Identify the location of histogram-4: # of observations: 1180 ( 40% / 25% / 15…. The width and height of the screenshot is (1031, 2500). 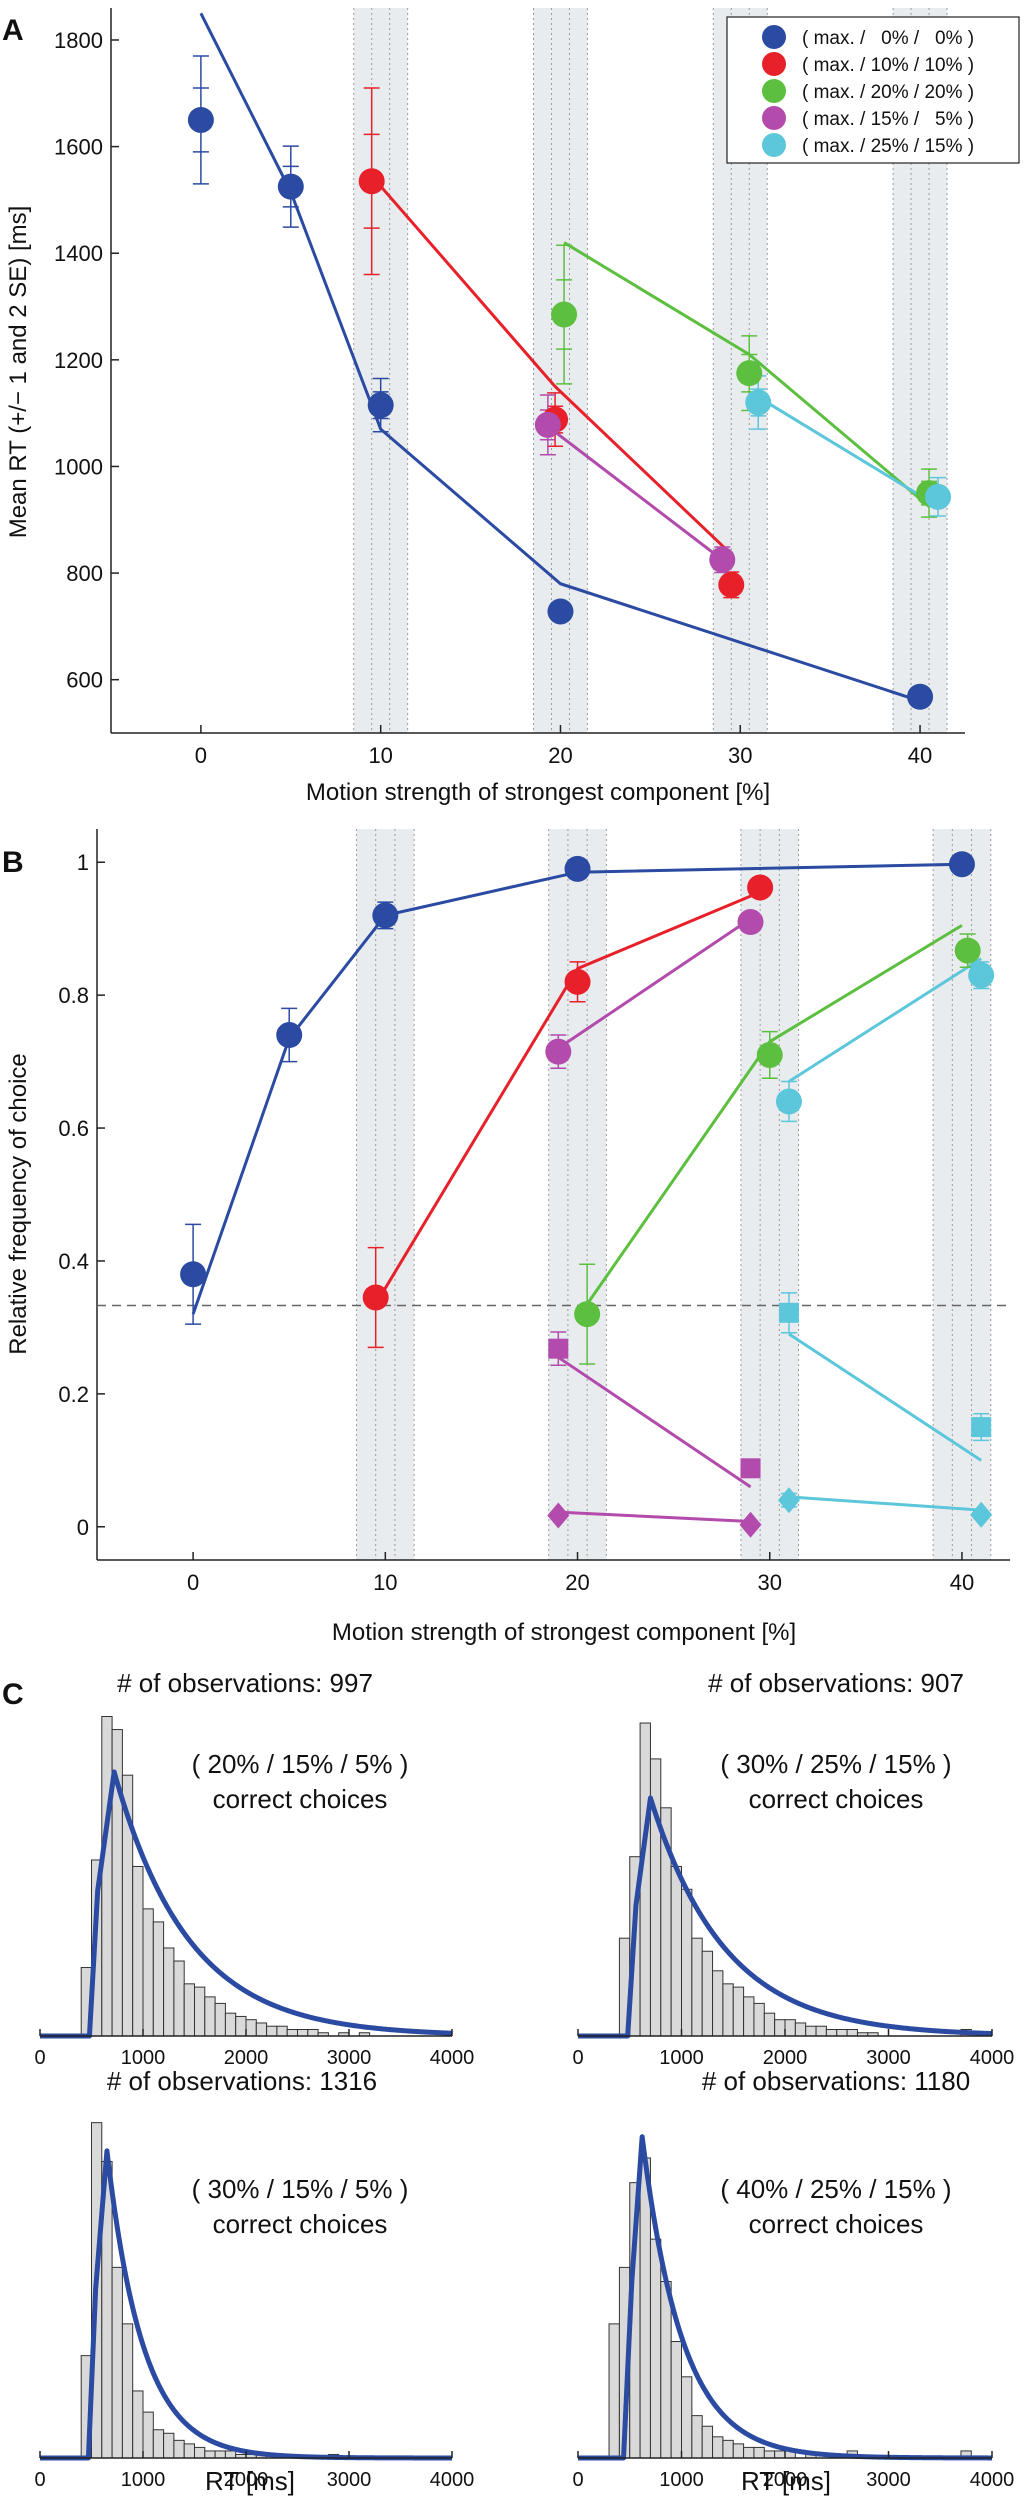
(793, 2281).